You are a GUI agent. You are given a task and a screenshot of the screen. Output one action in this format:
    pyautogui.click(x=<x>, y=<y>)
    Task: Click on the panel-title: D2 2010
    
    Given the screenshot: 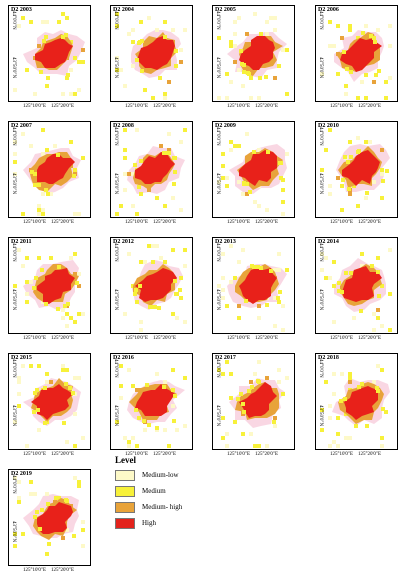 What is the action you would take?
    pyautogui.click(x=328, y=126)
    